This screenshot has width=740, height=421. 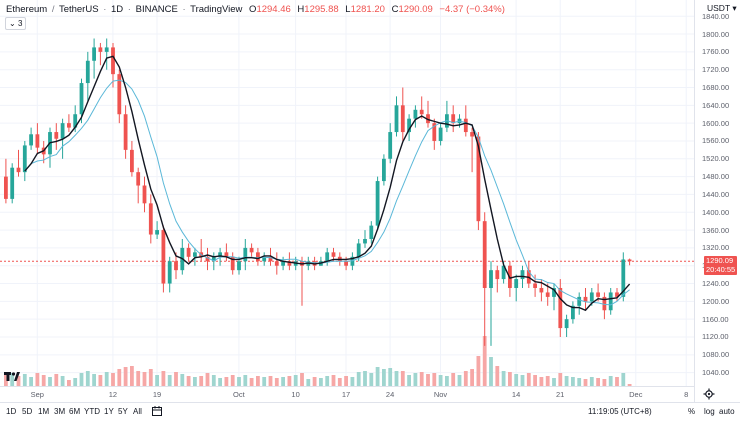 I want to click on range-button-1y: 1Y, so click(x=109, y=411).